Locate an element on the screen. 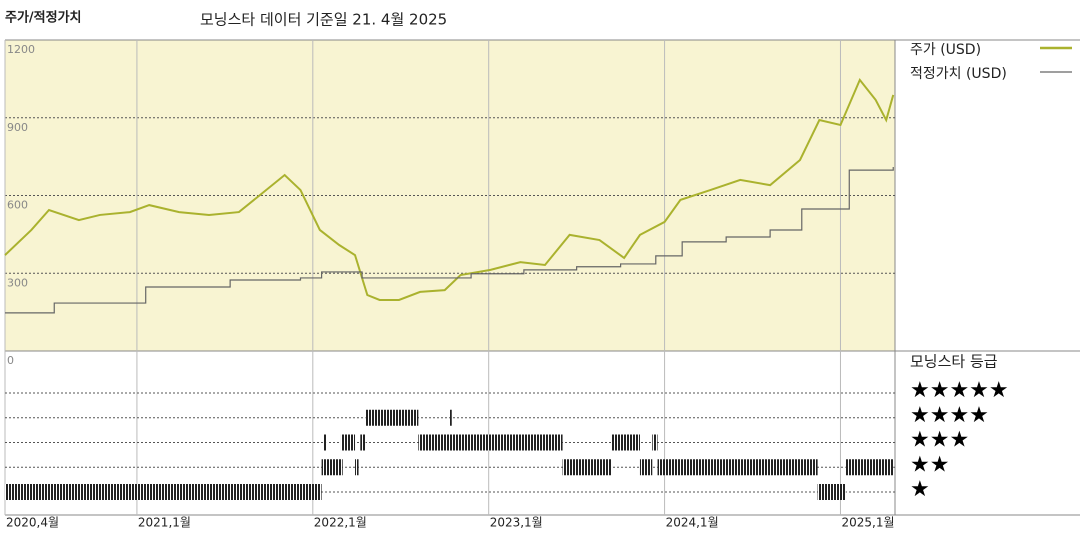 The width and height of the screenshot is (1080, 540). rating-label: ★ is located at coordinates (920, 489).